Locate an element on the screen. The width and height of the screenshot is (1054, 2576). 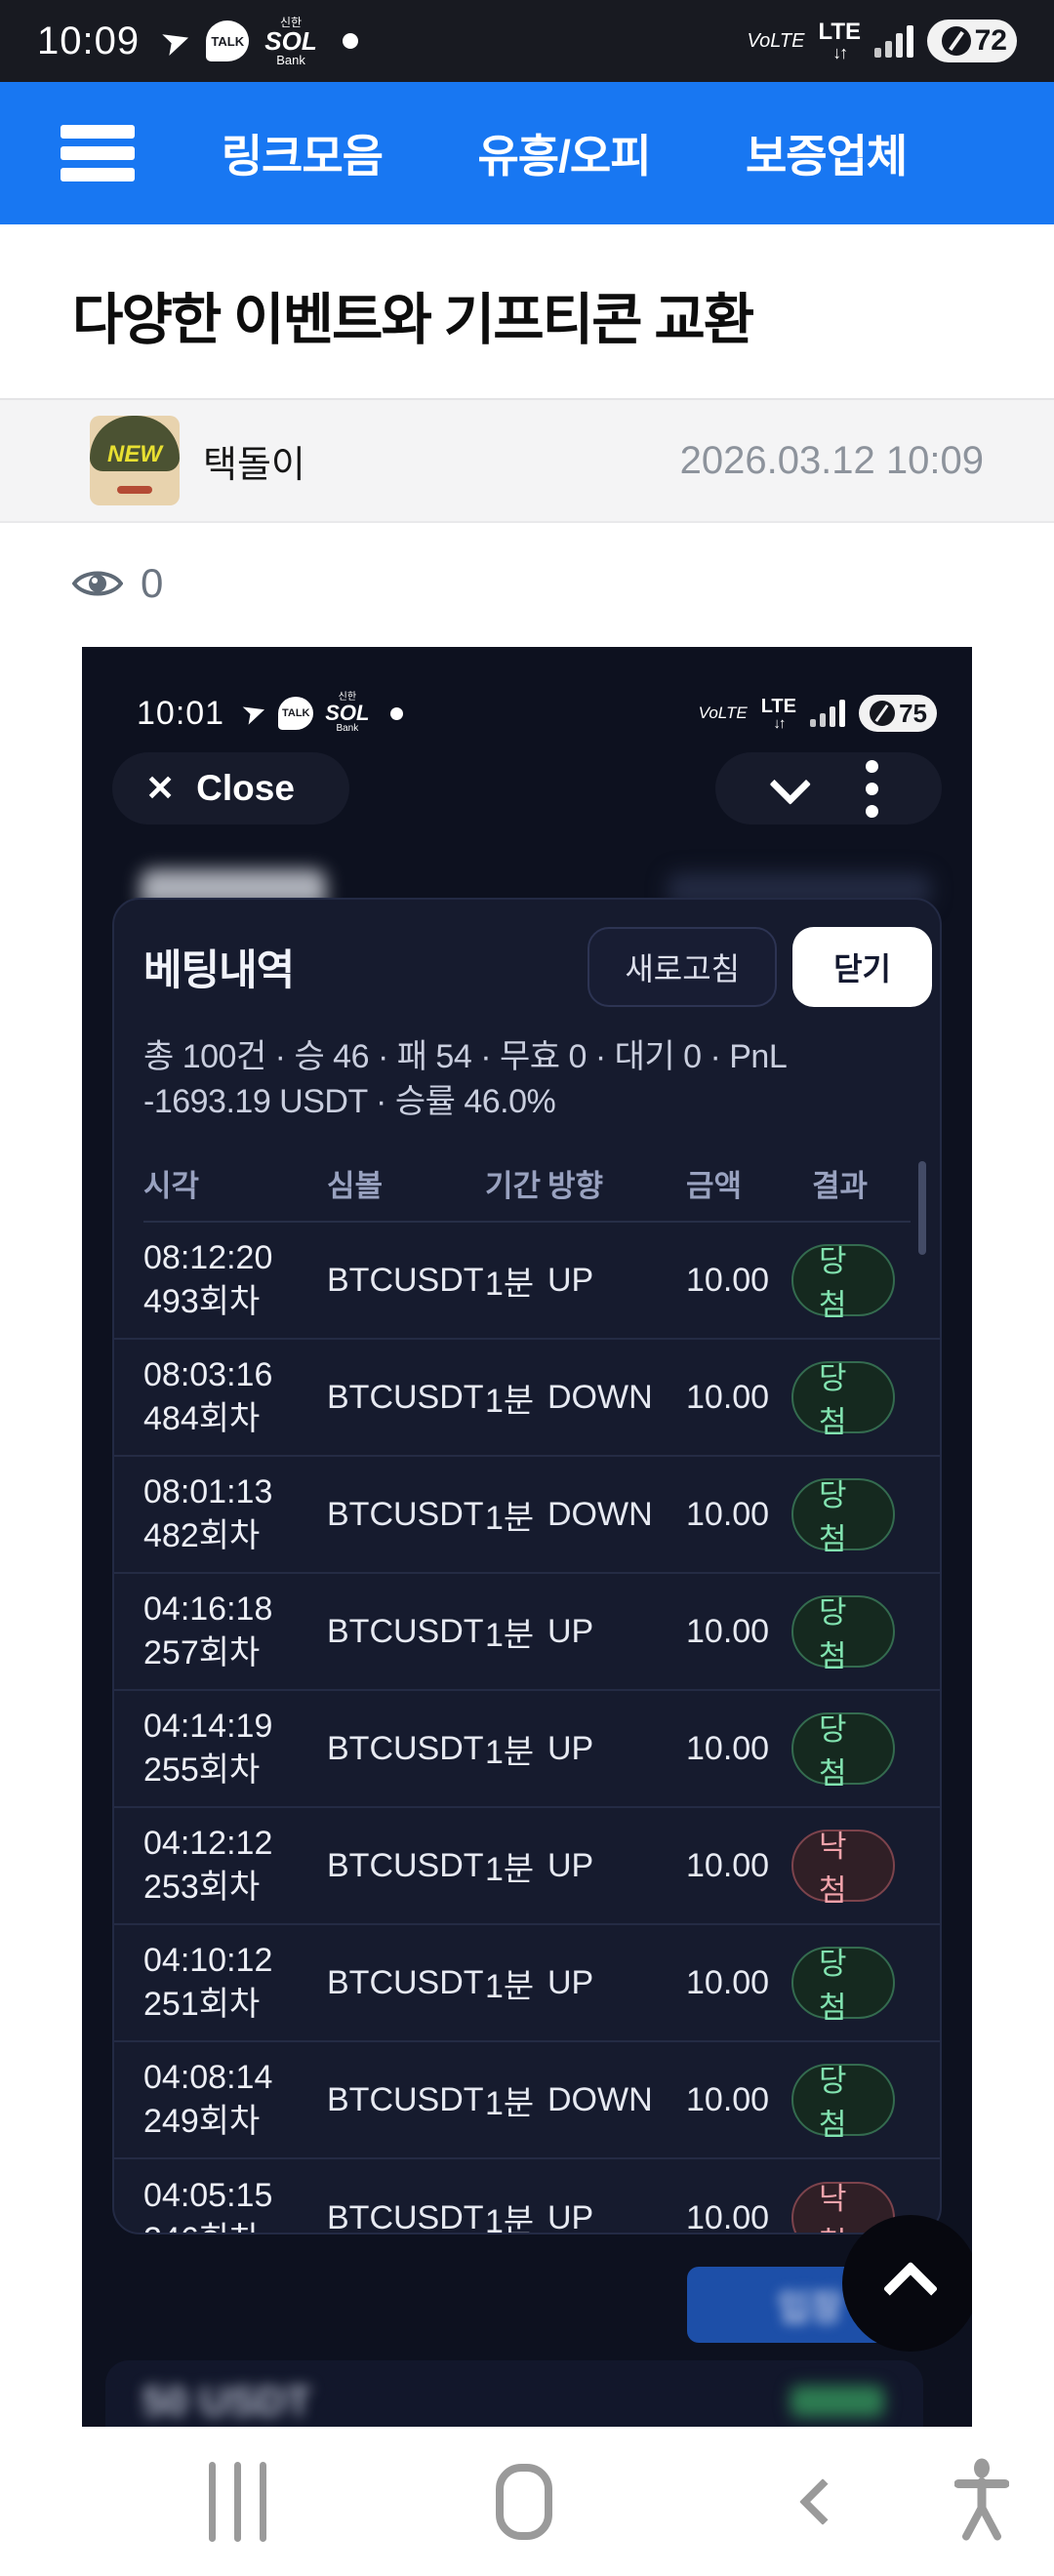
nav-links: 링크모음 유흥/오피 보증업체 is located at coordinates (564, 153).